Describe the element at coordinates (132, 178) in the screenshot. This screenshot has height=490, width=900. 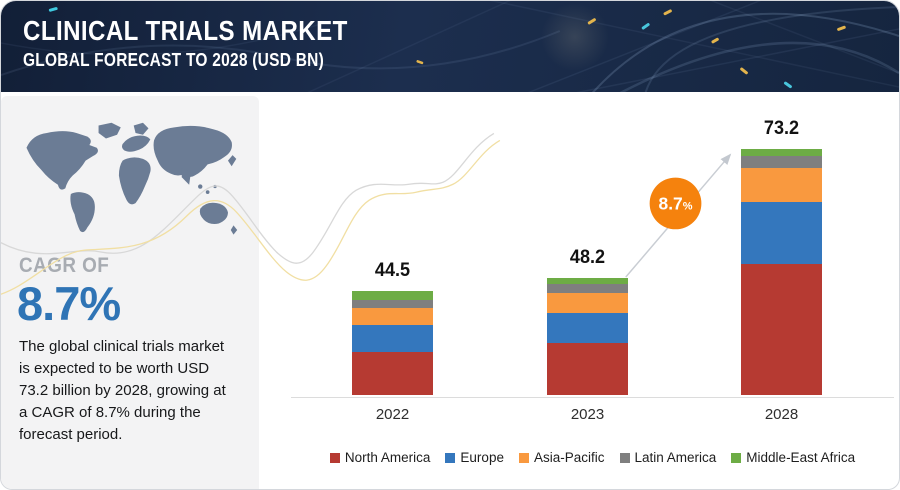
I see `world-map-icon` at that location.